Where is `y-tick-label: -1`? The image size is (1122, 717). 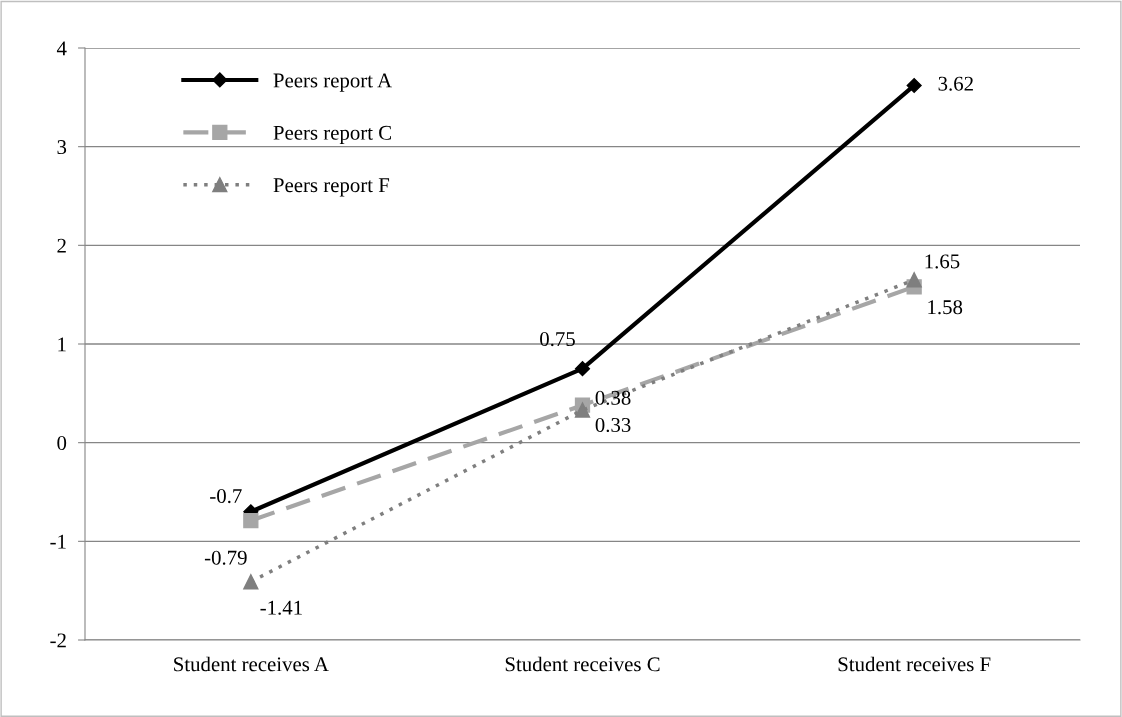
y-tick-label: -1 is located at coordinates (58, 541).